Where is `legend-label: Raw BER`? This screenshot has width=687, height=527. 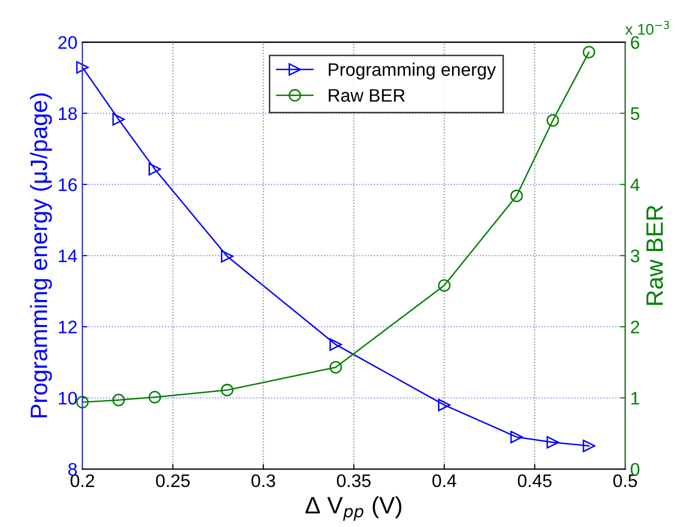 legend-label: Raw BER is located at coordinates (366, 95).